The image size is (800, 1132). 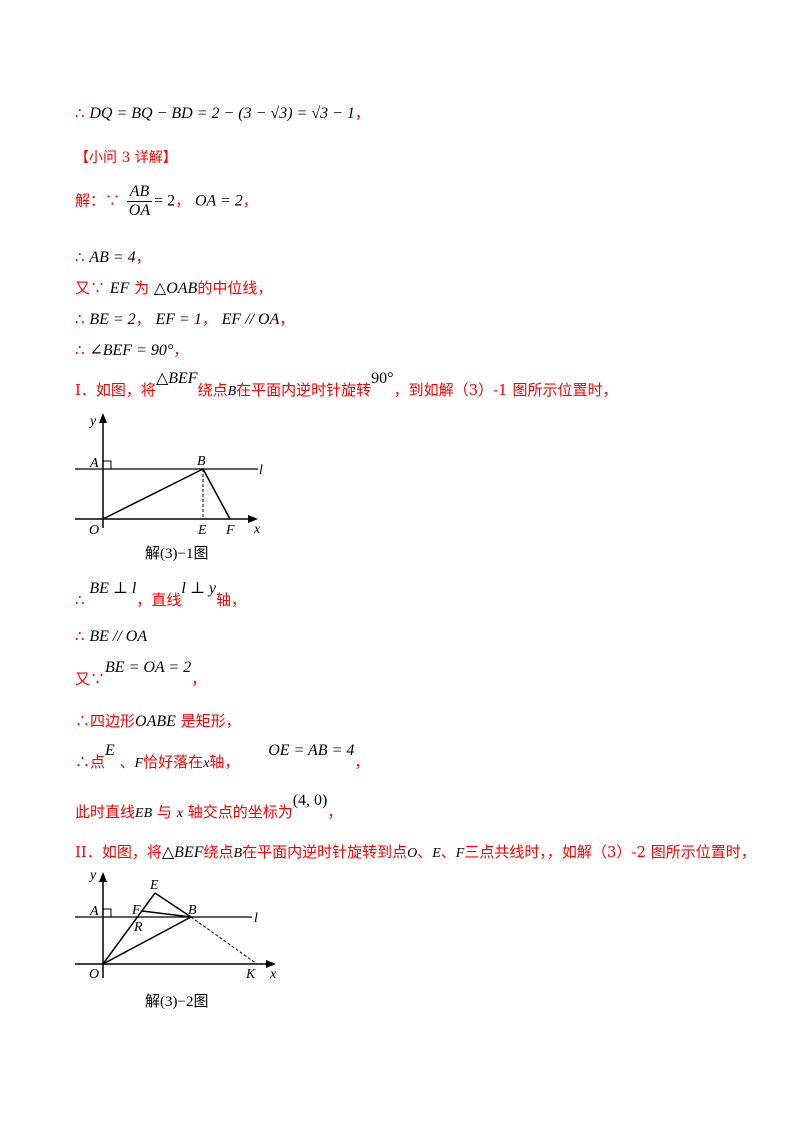 I want to click on line-ab: ∴ AB = 4，, so click(x=113, y=257).